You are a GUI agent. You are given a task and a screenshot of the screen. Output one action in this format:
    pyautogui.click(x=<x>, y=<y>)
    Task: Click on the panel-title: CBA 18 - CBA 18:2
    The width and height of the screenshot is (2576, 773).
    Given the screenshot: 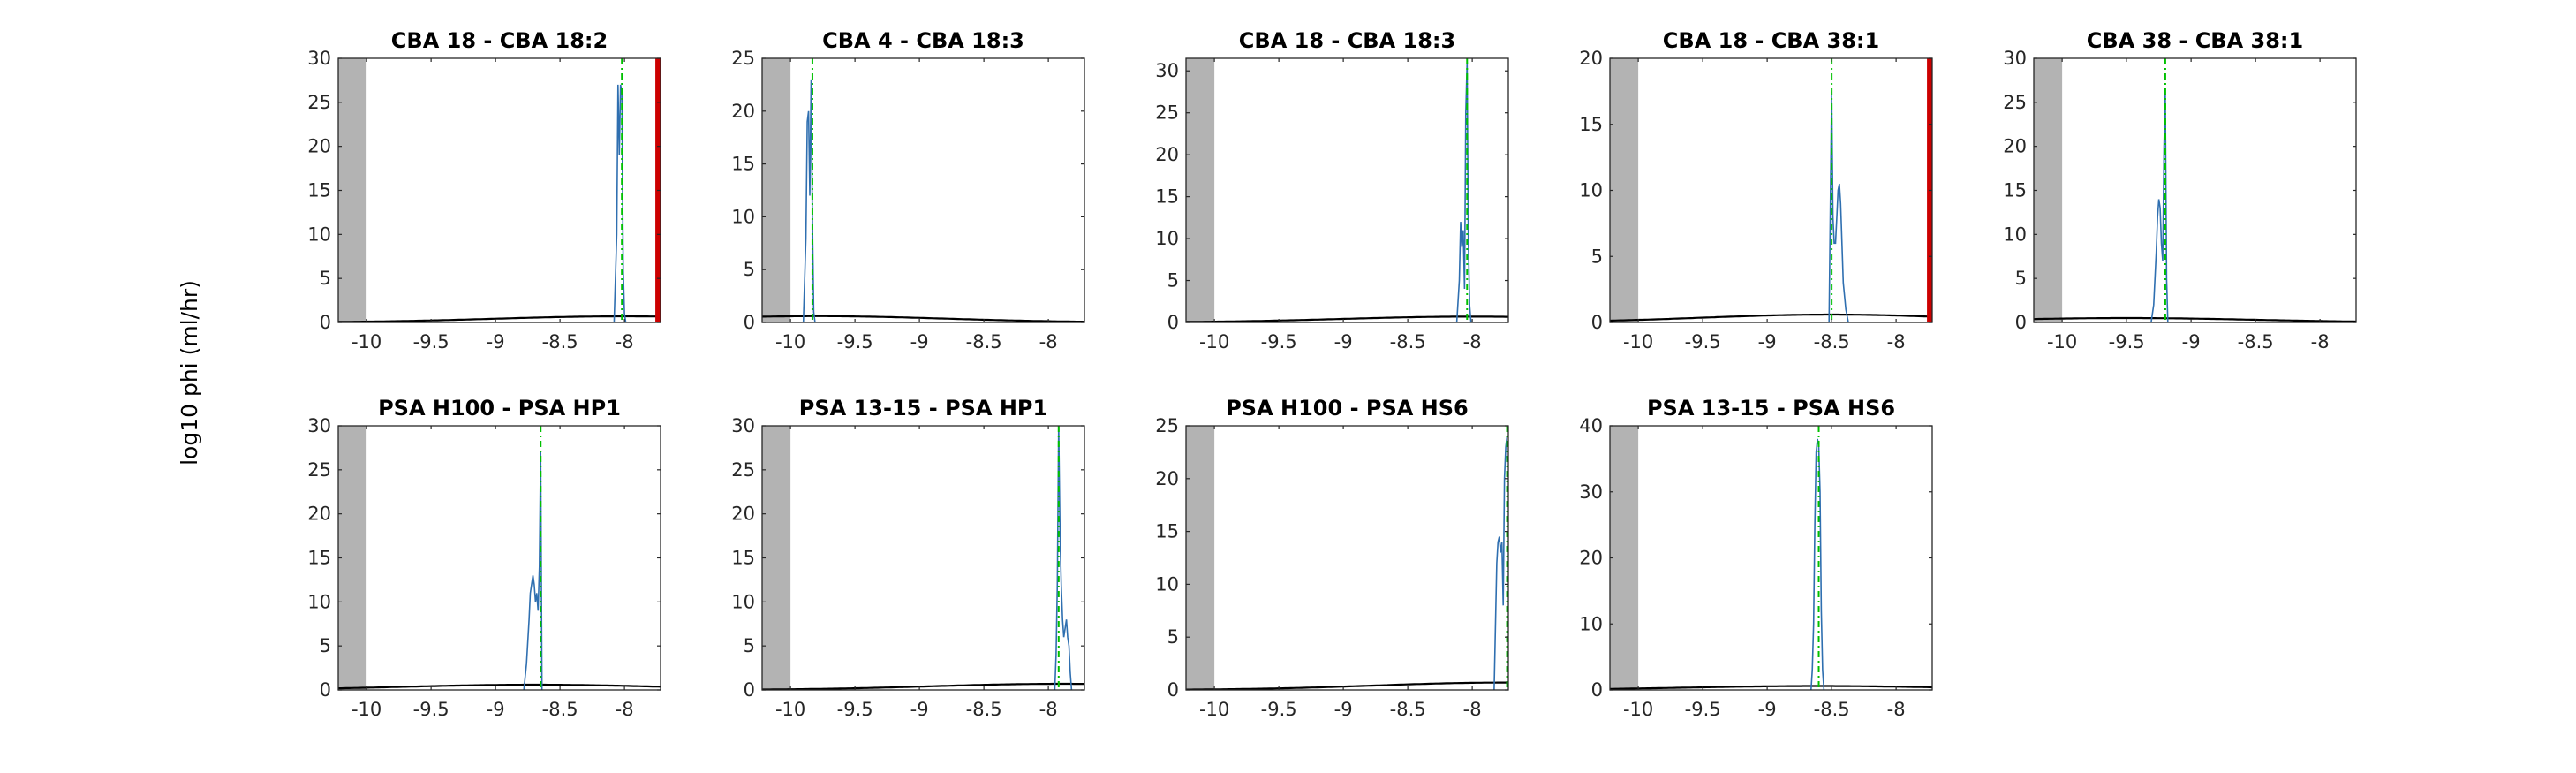 What is the action you would take?
    pyautogui.click(x=500, y=40)
    